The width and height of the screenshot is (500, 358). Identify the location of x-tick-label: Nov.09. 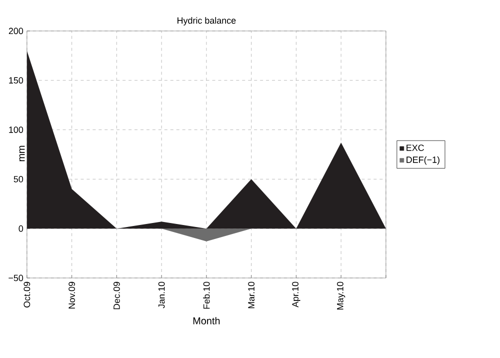
(71, 295).